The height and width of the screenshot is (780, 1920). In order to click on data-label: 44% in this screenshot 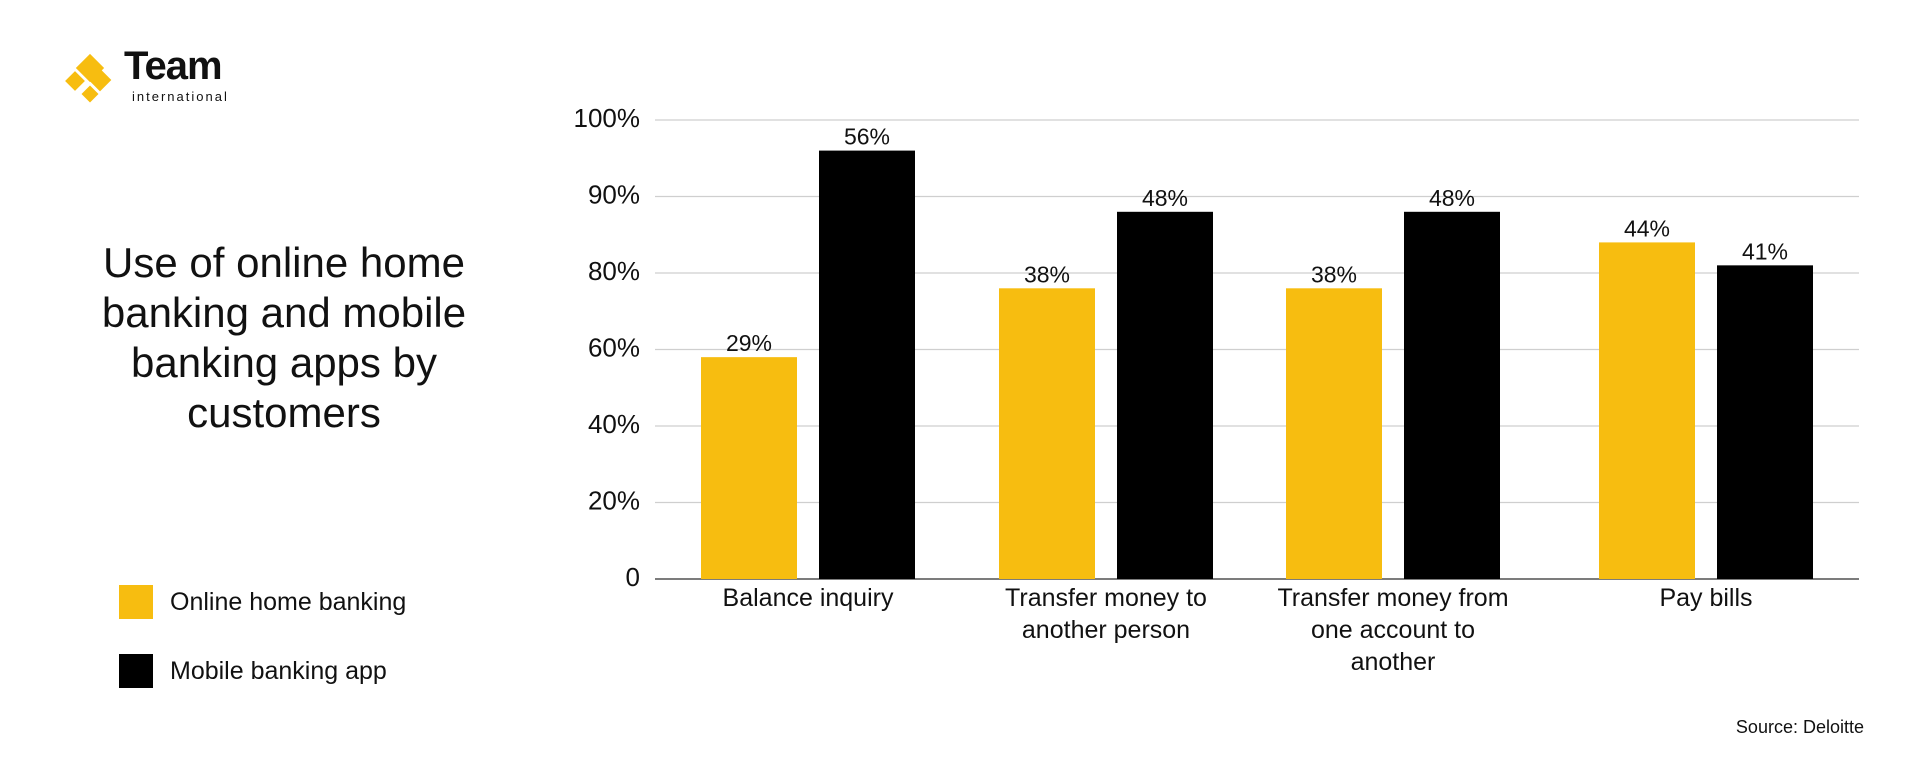, I will do `click(1647, 228)`.